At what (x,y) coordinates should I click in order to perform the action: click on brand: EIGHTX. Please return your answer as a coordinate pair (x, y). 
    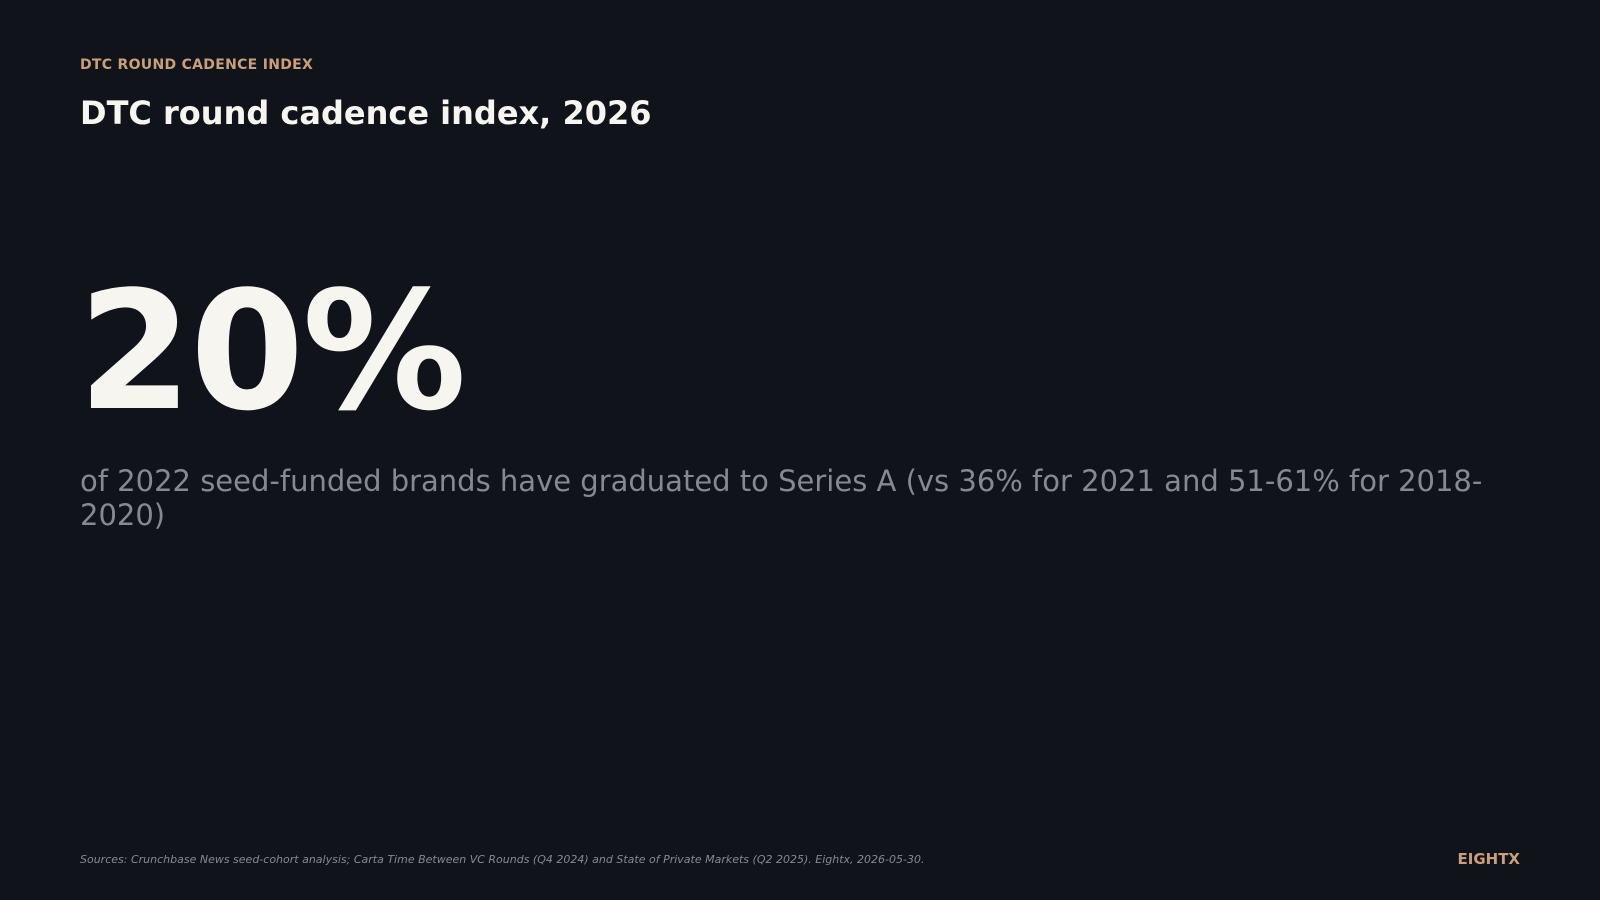
    Looking at the image, I should click on (1489, 859).